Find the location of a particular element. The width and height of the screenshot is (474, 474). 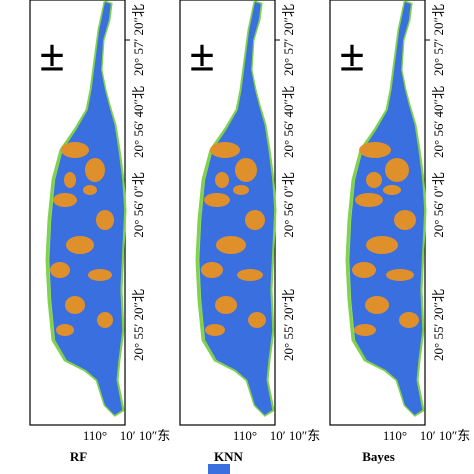

panel-name: RF is located at coordinates (78, 456).